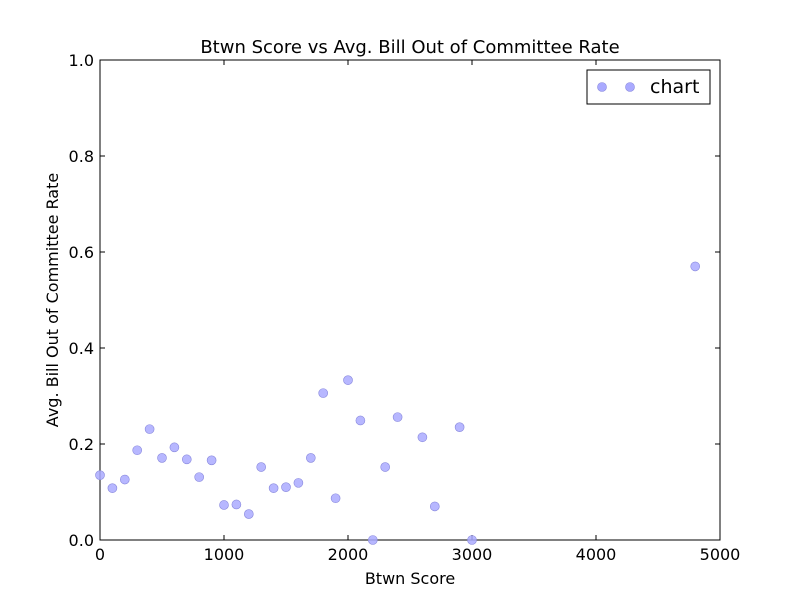 The width and height of the screenshot is (800, 600). What do you see at coordinates (674, 87) in the screenshot?
I see `legend-entry: chart` at bounding box center [674, 87].